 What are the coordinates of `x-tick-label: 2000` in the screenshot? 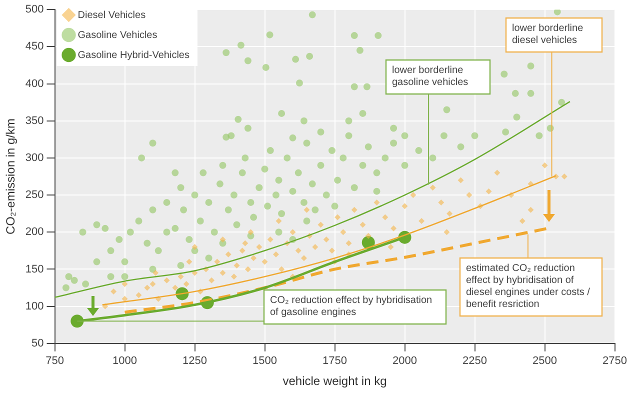 It's located at (404, 361).